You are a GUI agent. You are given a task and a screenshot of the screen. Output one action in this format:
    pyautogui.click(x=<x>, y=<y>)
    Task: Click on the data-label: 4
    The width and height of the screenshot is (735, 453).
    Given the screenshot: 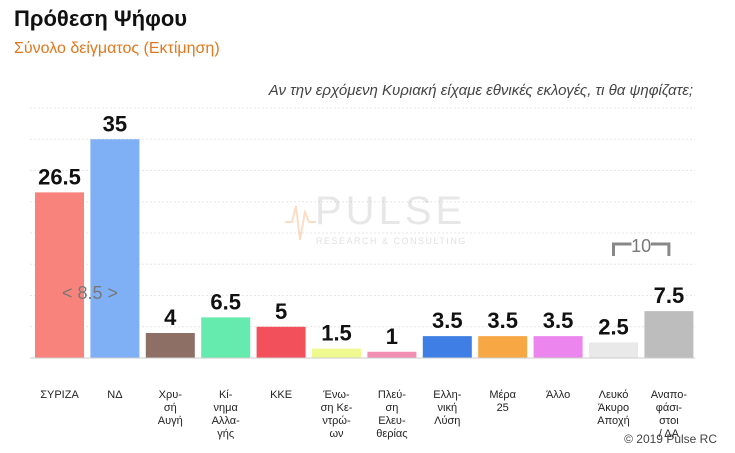 What is the action you would take?
    pyautogui.click(x=170, y=317)
    